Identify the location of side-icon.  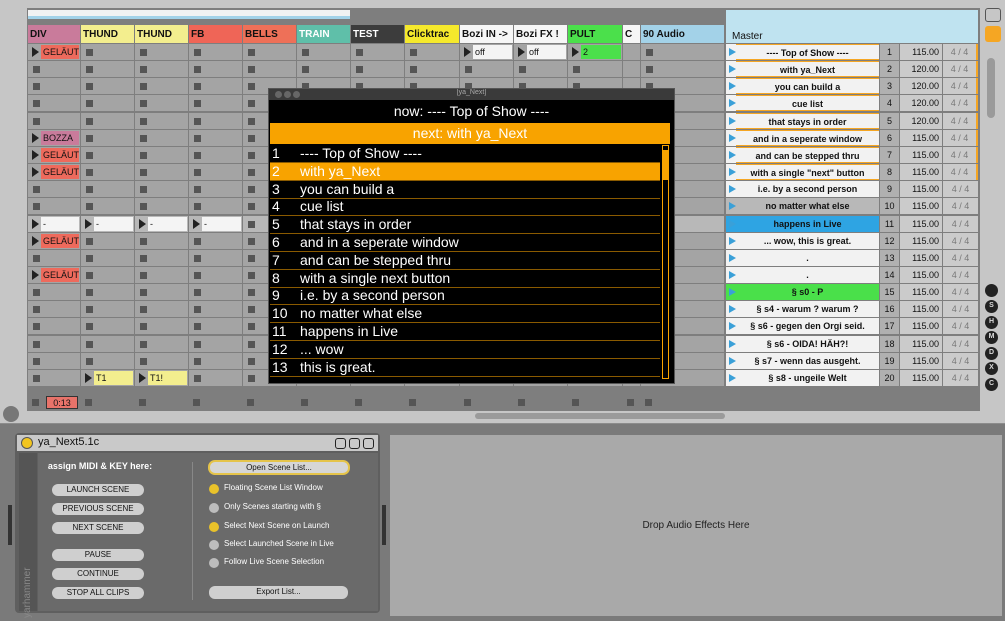
(991, 290).